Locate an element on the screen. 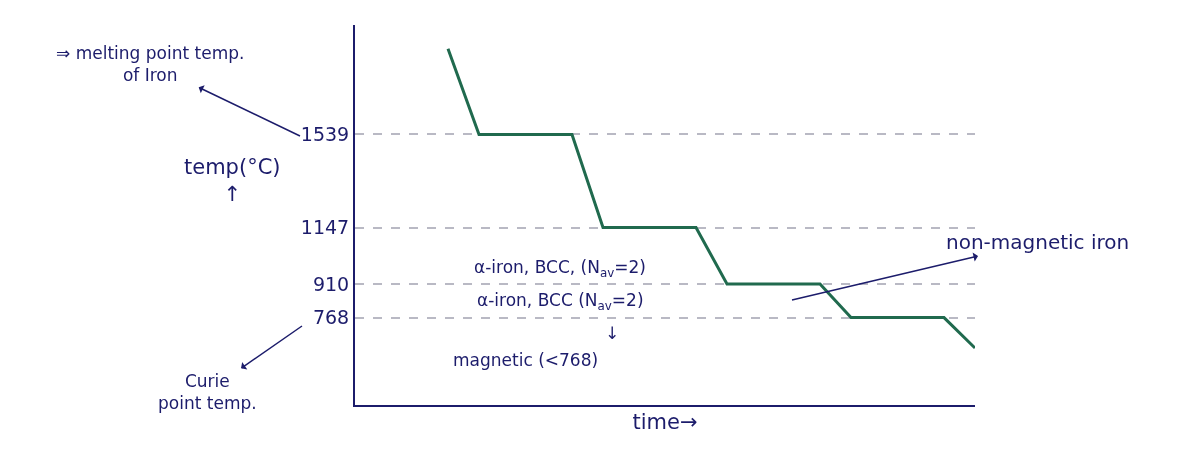 Image resolution: width=1199 pixels, height=450 pixels. y-tick-label: 768 is located at coordinates (331, 317).